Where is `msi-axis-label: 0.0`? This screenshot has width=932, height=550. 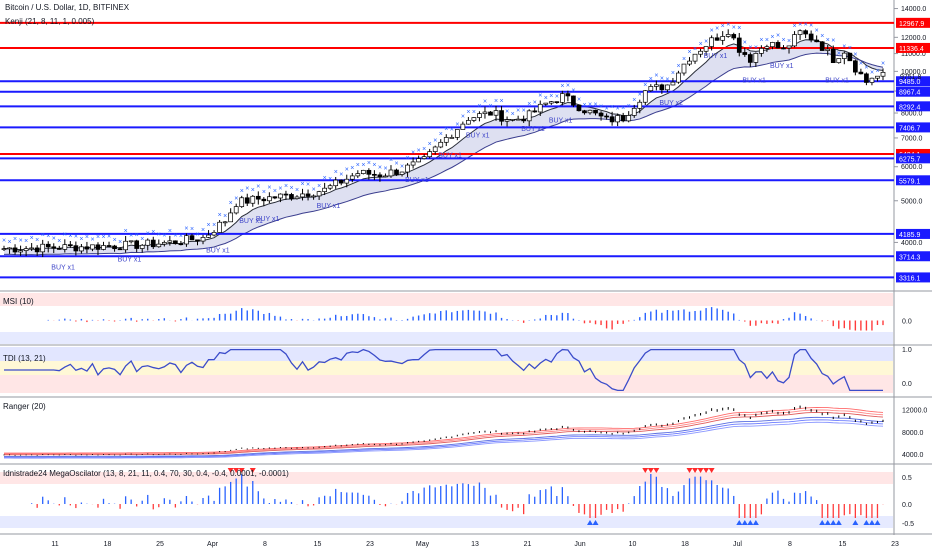
msi-axis-label: 0.0 is located at coordinates (907, 322).